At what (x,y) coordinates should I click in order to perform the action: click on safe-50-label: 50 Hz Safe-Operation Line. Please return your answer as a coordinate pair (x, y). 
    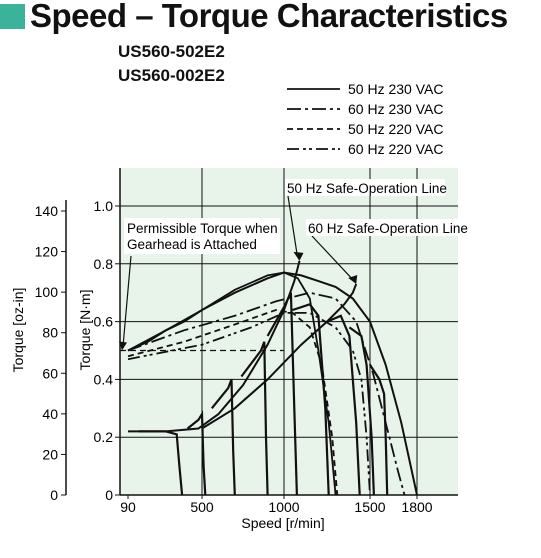
    Looking at the image, I should click on (367, 188).